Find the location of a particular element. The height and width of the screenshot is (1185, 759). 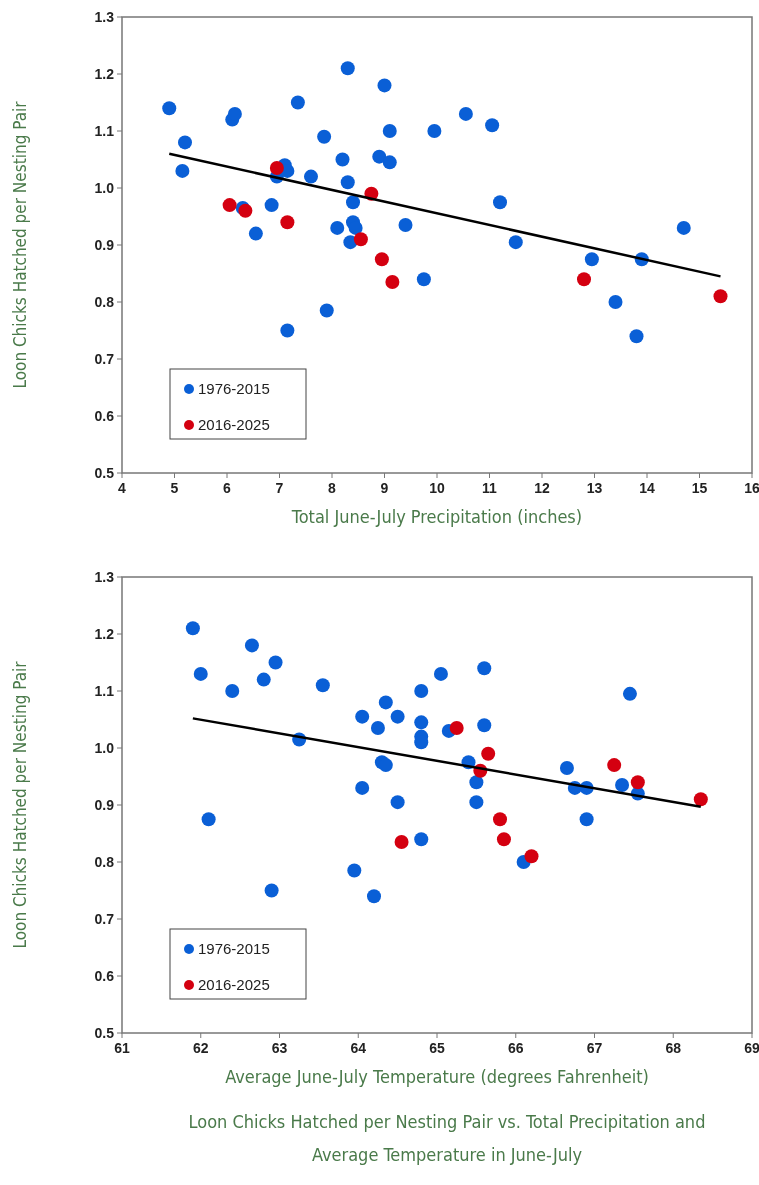

y-tick-label: 1.0 is located at coordinates (104, 747).